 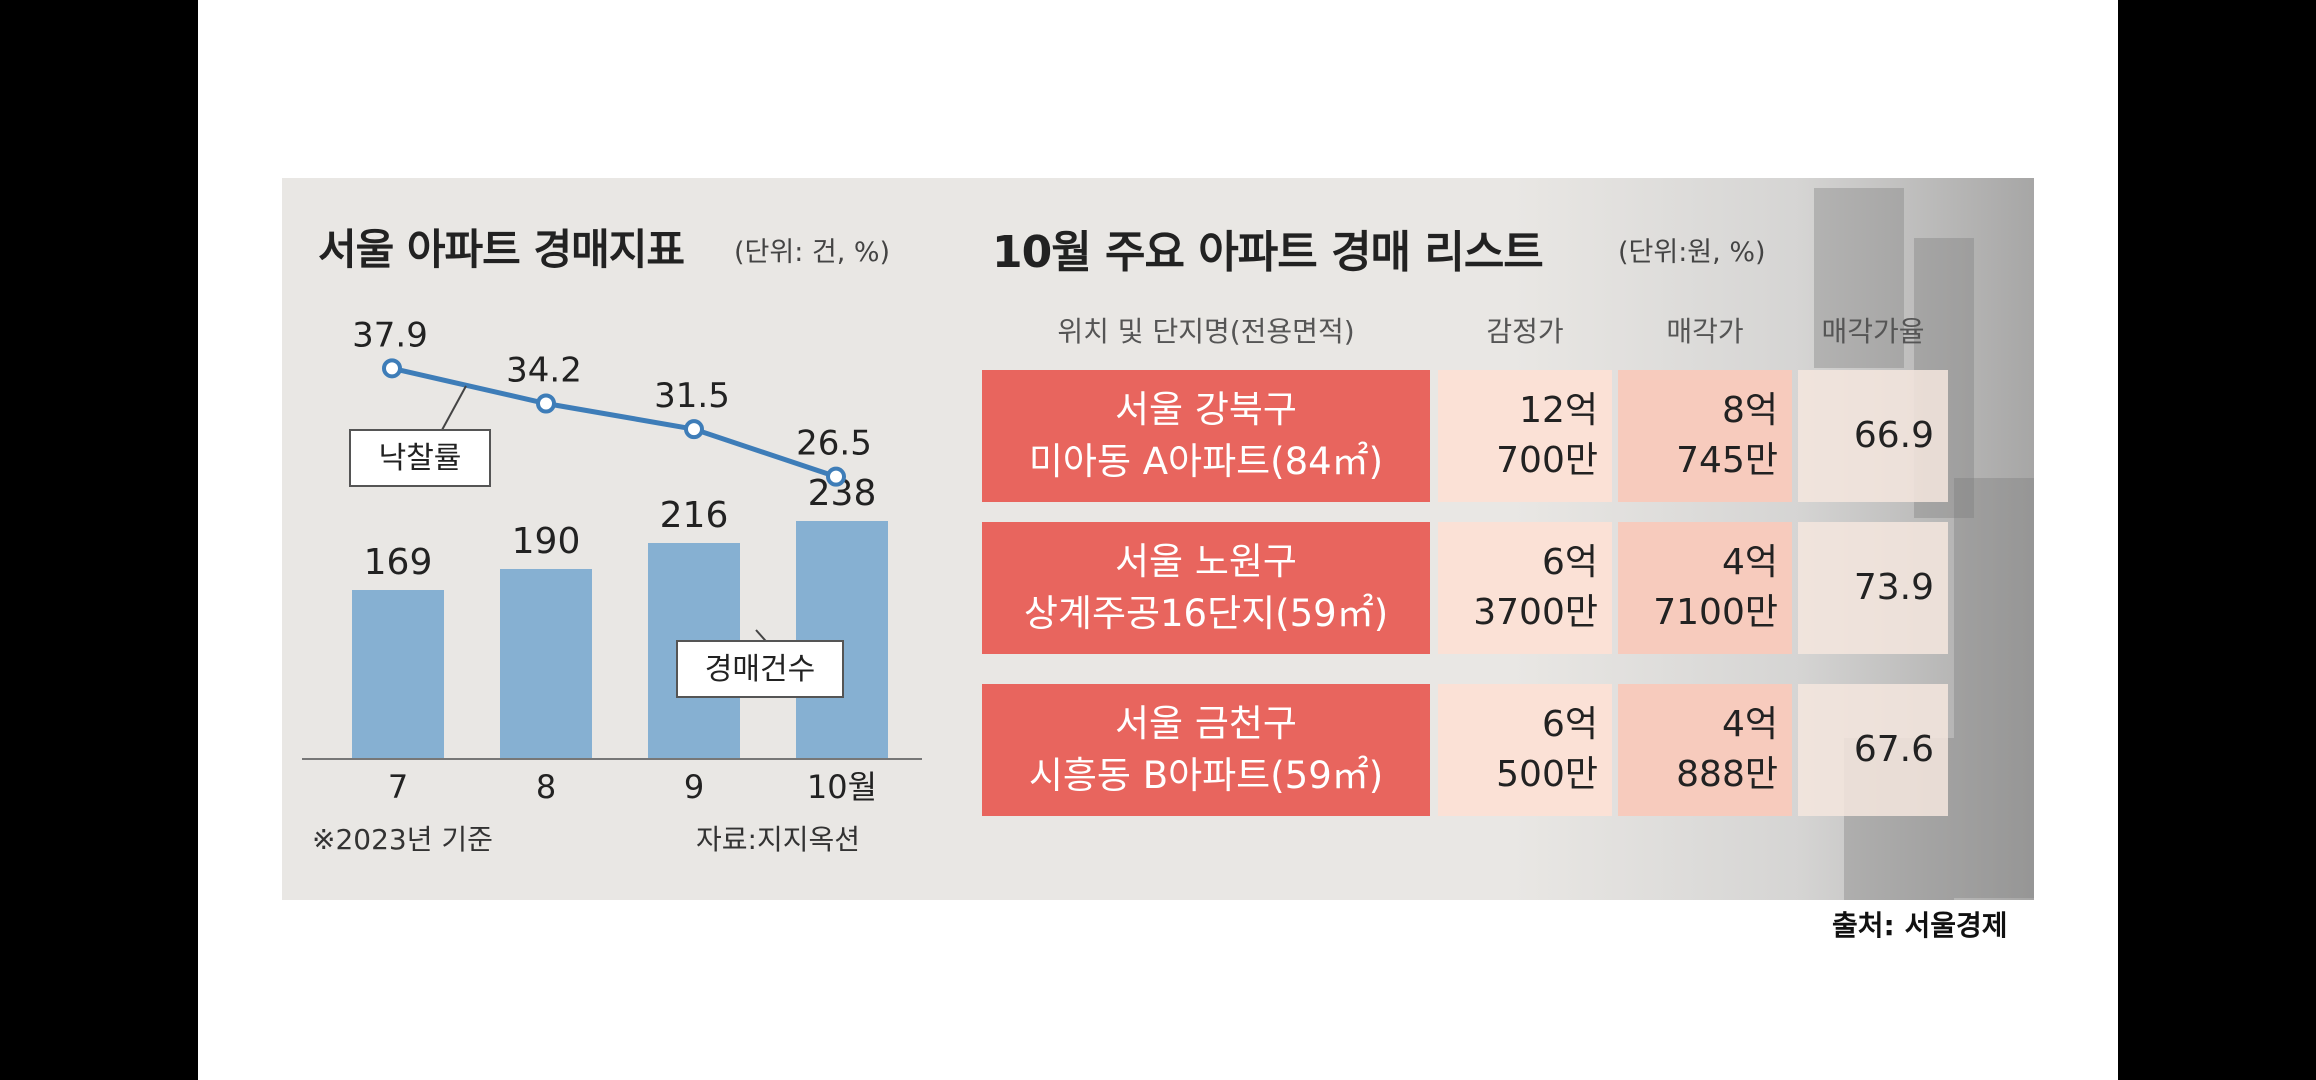 I want to click on location-cell: 서울 노원구 상계주공16단지(59㎡), so click(x=1206, y=588).